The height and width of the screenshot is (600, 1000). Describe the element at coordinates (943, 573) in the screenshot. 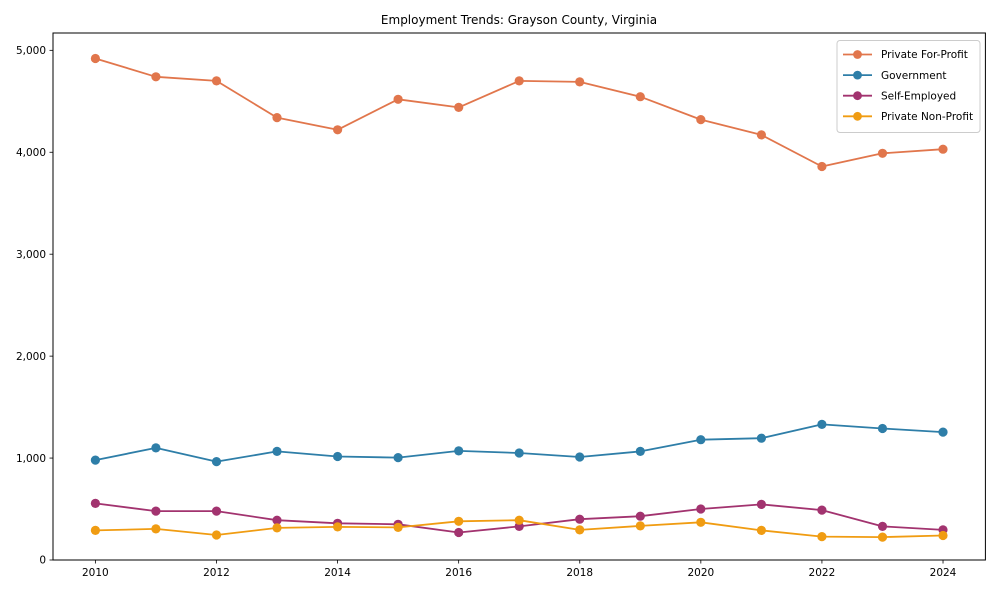

I see `x-tick-label: 2024` at that location.